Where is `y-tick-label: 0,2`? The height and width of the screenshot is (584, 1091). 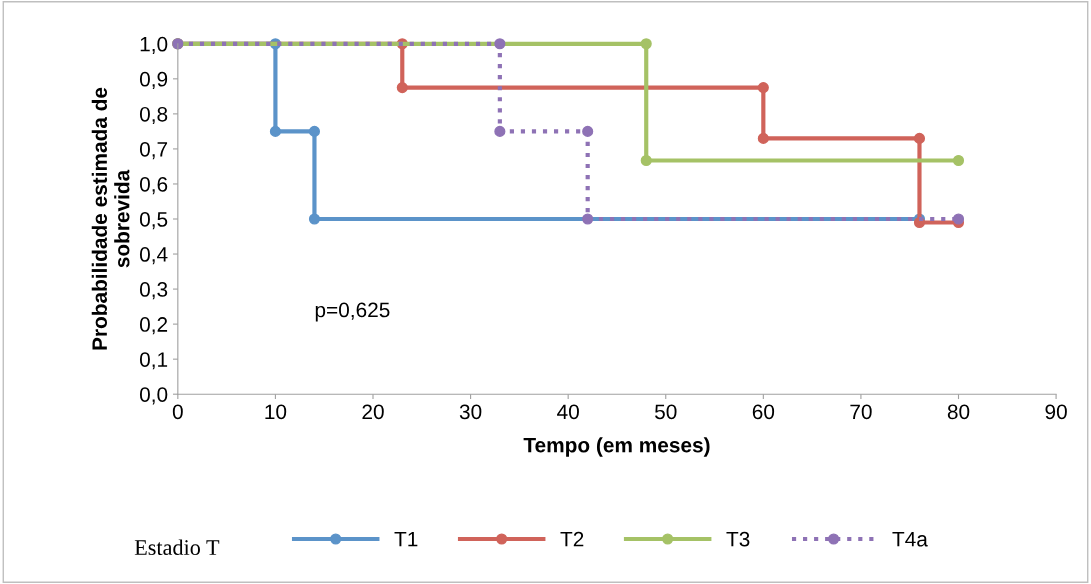
y-tick-label: 0,2 is located at coordinates (153, 326).